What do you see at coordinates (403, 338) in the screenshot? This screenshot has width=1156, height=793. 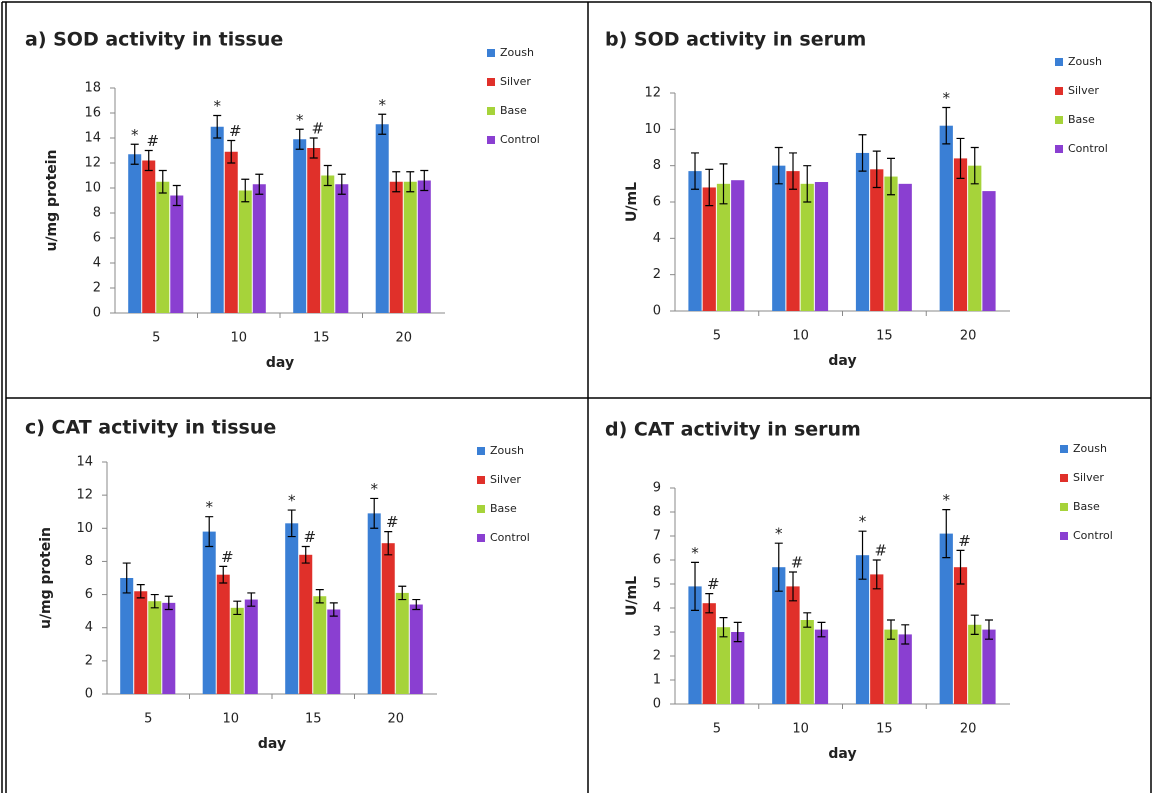 I see `x-tick-label: 20` at bounding box center [403, 338].